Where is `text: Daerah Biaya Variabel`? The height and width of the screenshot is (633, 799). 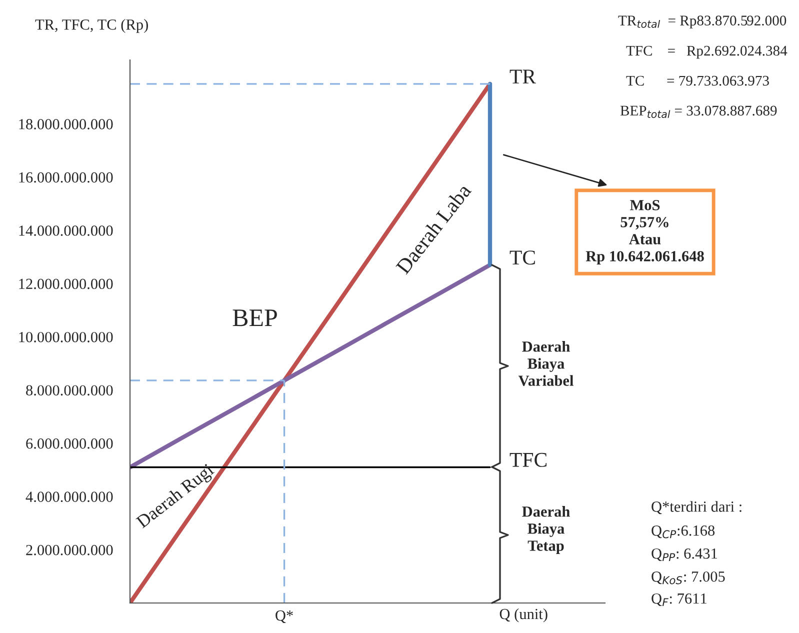
text: Daerah Biaya Variabel is located at coordinates (546, 363).